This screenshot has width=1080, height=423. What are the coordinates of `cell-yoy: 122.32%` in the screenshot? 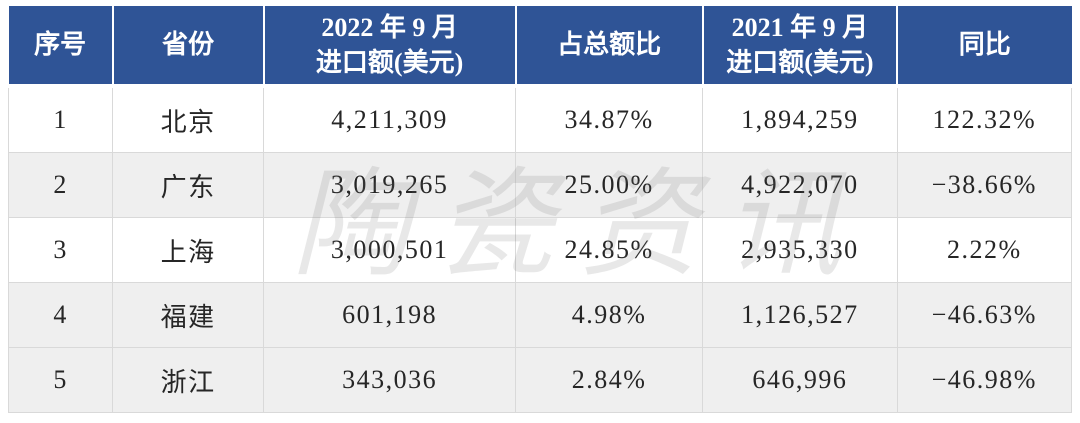 It's located at (984, 119).